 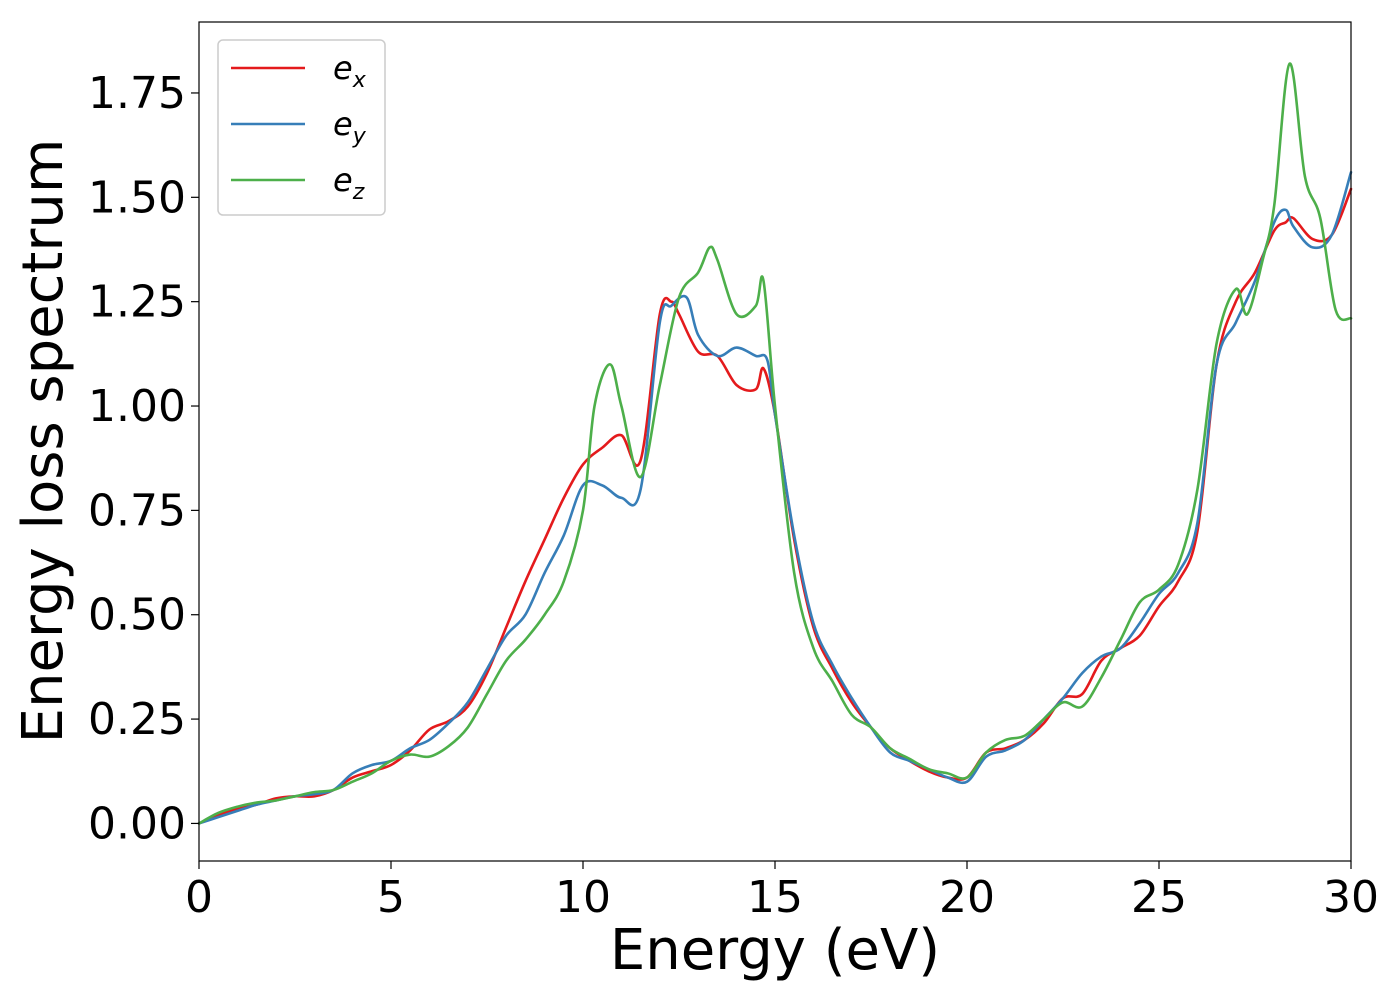 I want to click on legend-items: ex ey ez, so click(x=299, y=127).